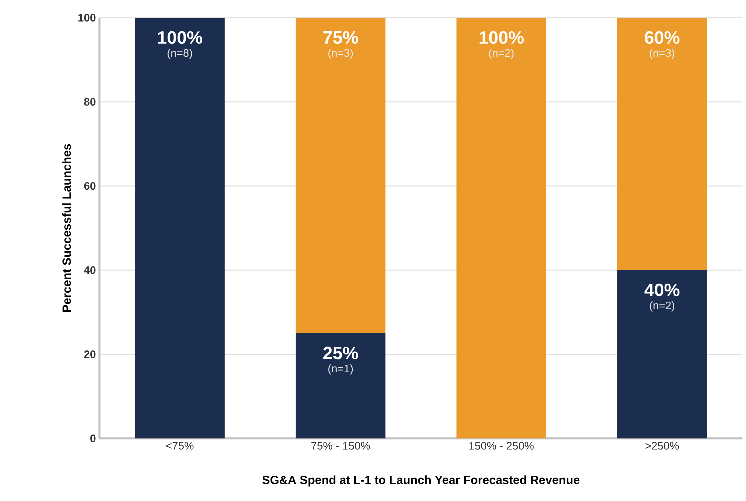 This screenshot has height=501, width=746. What do you see at coordinates (180, 54) in the screenshot?
I see `annotation: (n=8)` at bounding box center [180, 54].